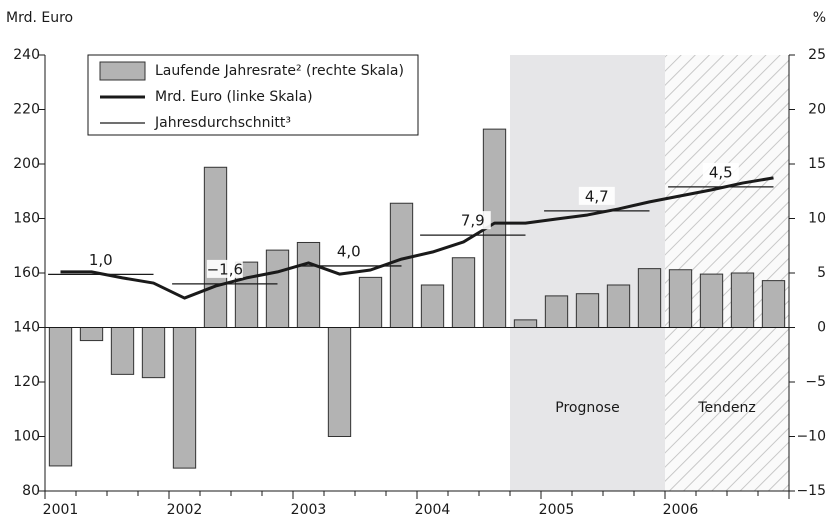  What do you see at coordinates (821, 328) in the screenshot?
I see `y2-tick-label: 0` at bounding box center [821, 328].